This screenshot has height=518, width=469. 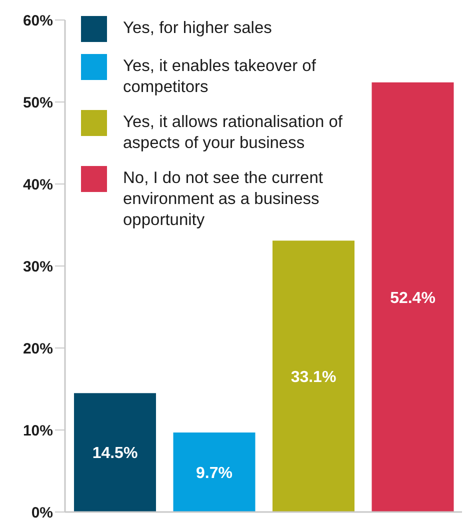 What do you see at coordinates (413, 298) in the screenshot?
I see `data-label: 52.4%` at bounding box center [413, 298].